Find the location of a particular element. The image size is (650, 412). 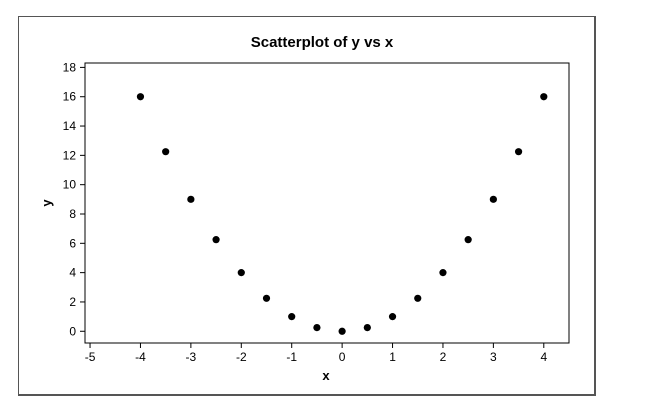

y-tick-label: 2 is located at coordinates (72, 302).